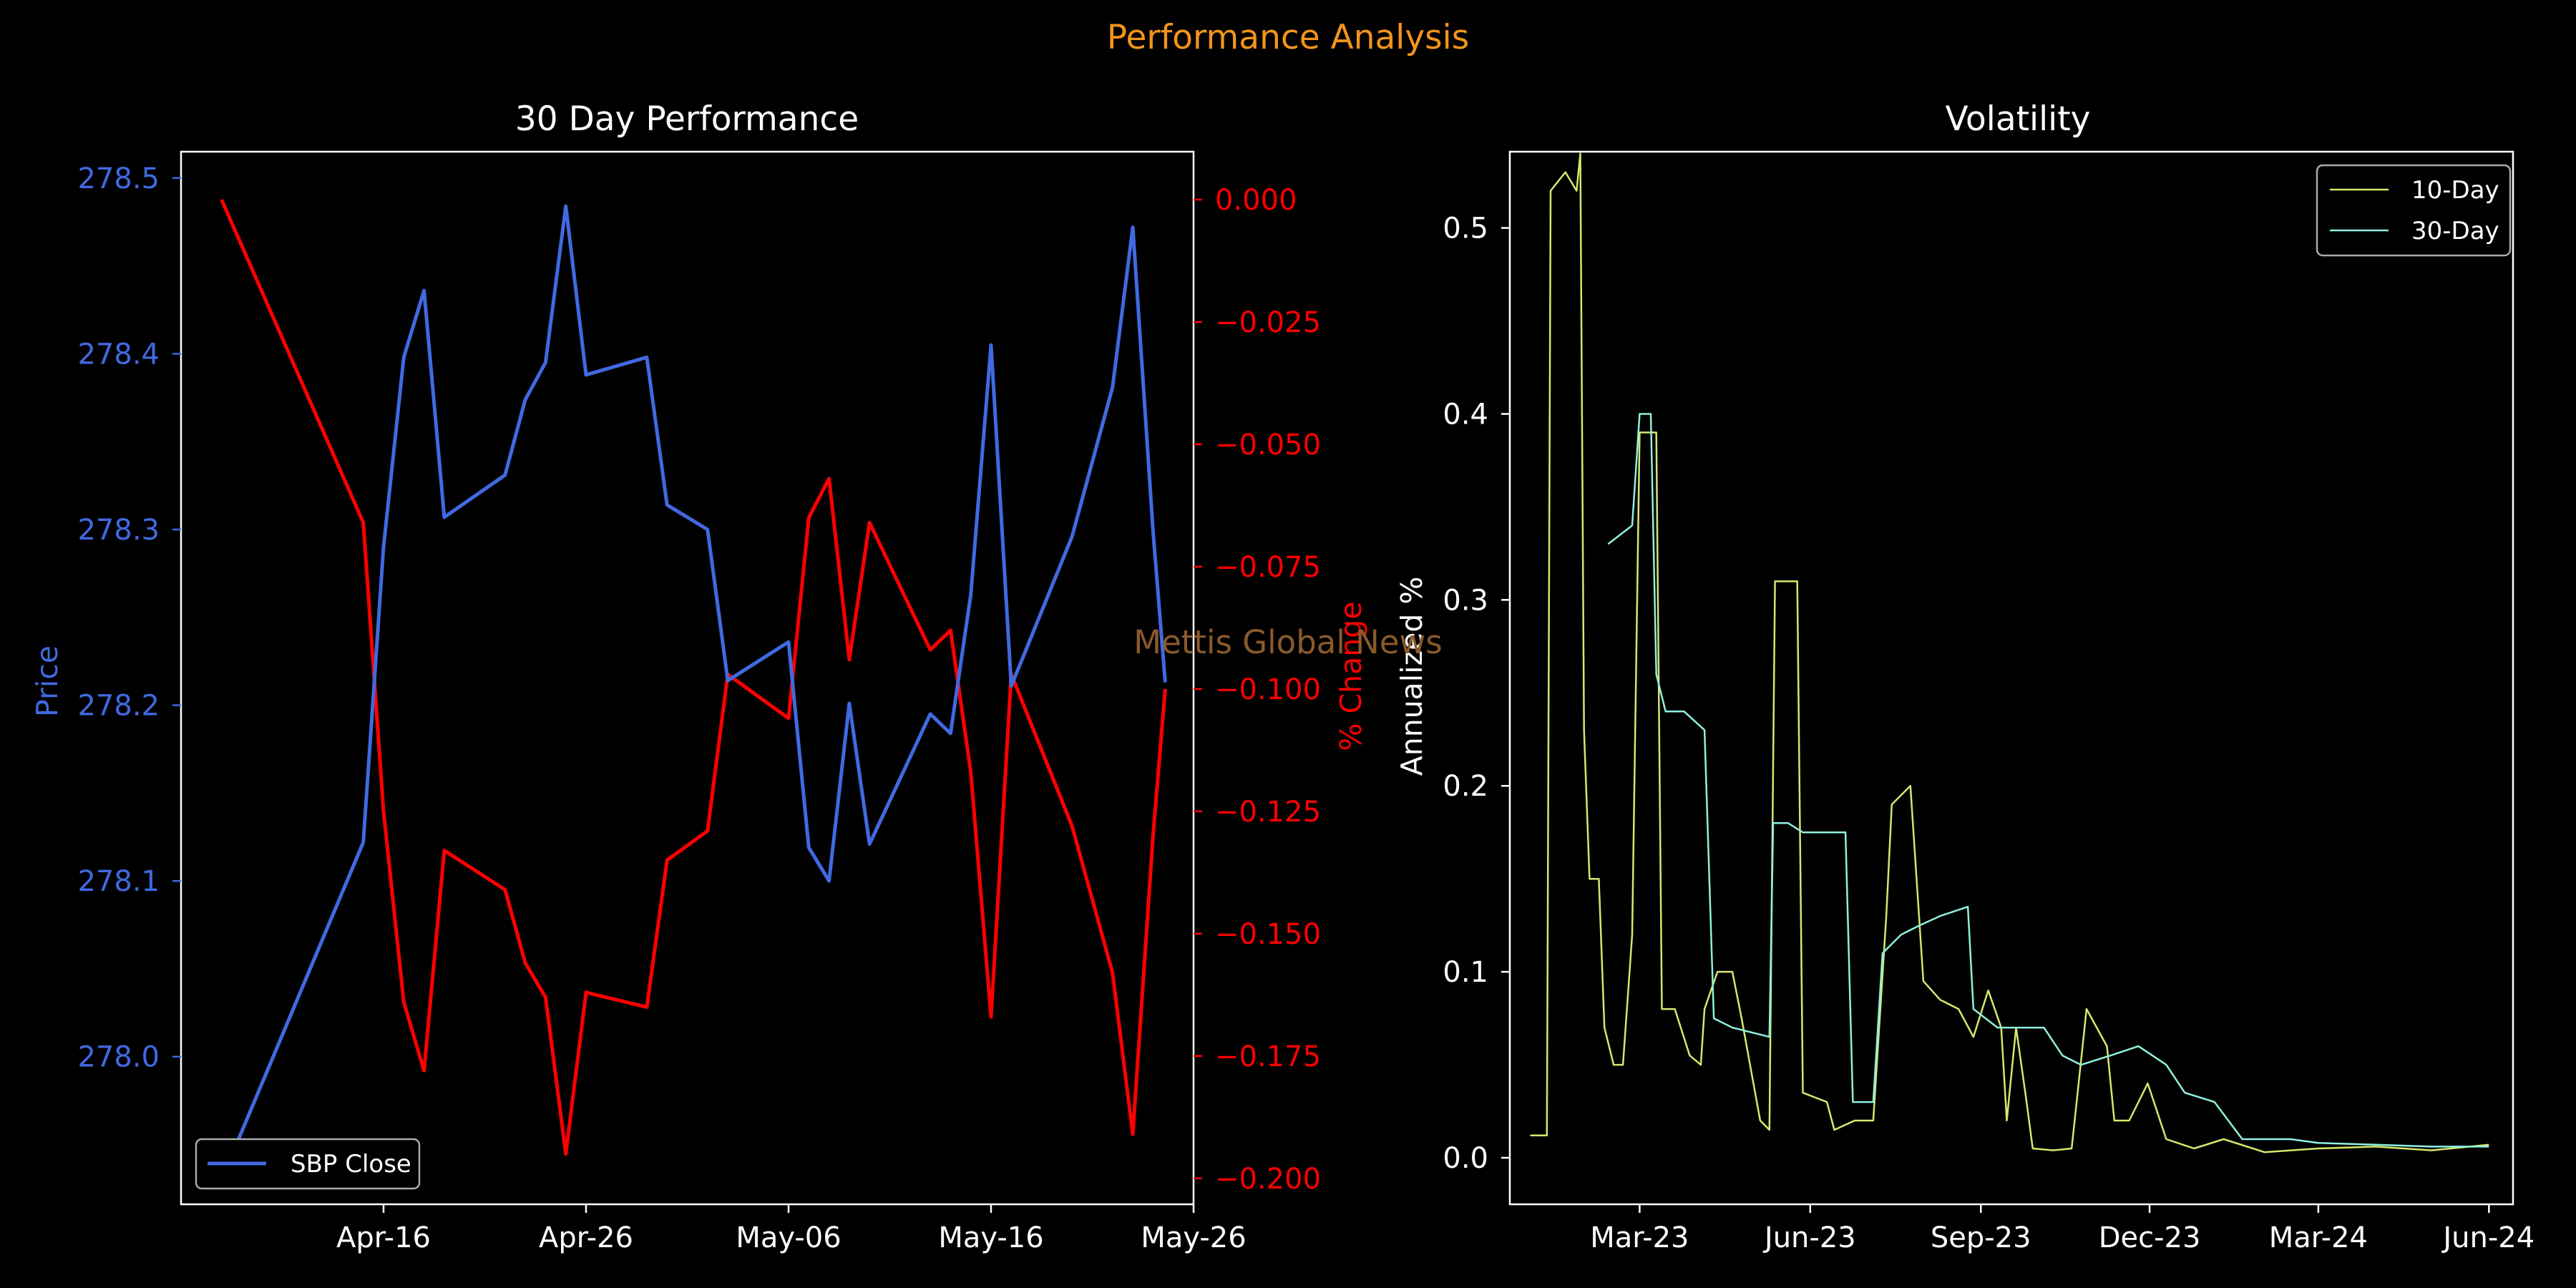 Image resolution: width=2576 pixels, height=1288 pixels. What do you see at coordinates (2487, 1237) in the screenshot?
I see `vol-x-tick-label: Jun-24` at bounding box center [2487, 1237].